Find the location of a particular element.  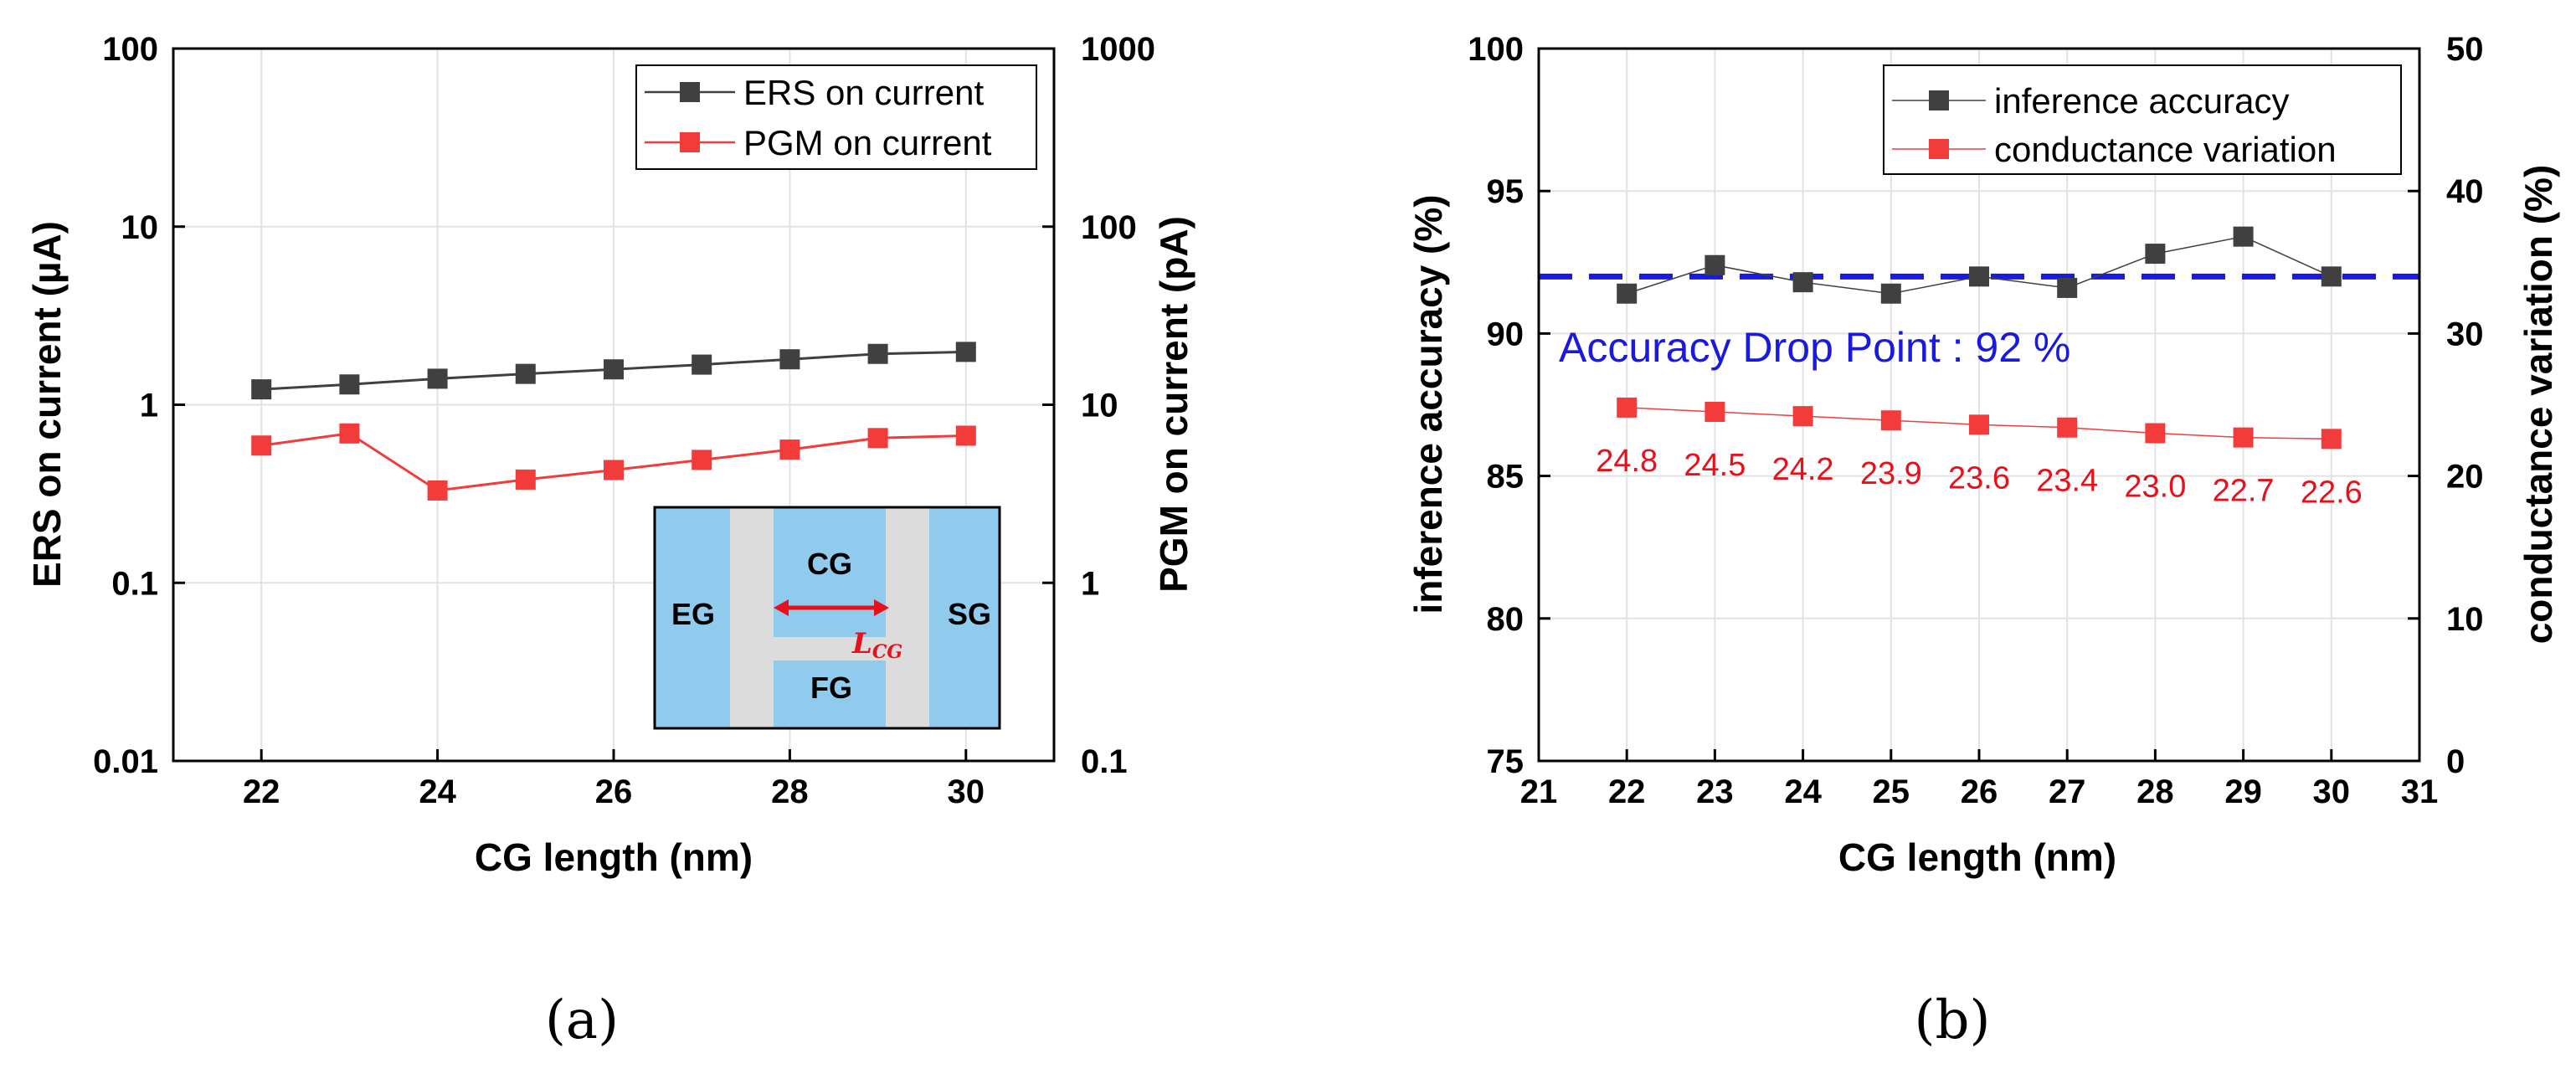

legend-label-variation: conductance variation is located at coordinates (2165, 150).